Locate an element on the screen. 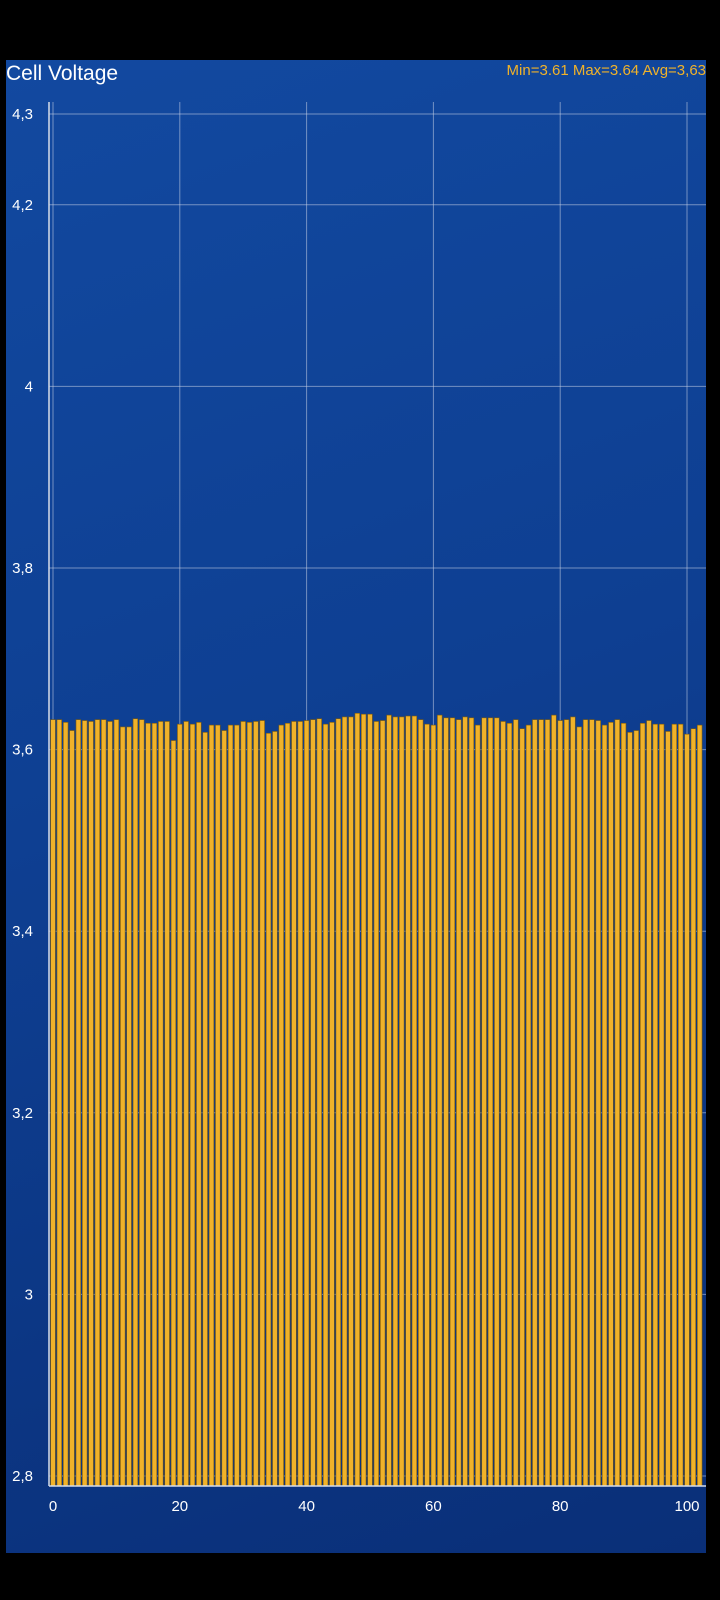  y-tick-label: 4,3 is located at coordinates (22, 114).